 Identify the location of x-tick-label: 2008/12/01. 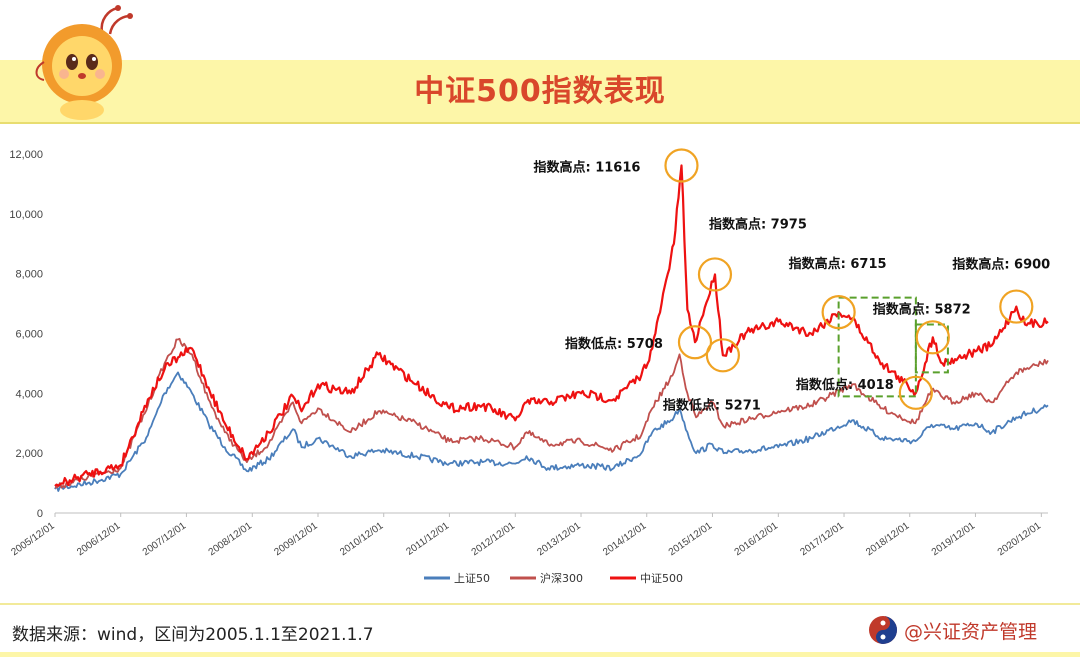
(231, 539).